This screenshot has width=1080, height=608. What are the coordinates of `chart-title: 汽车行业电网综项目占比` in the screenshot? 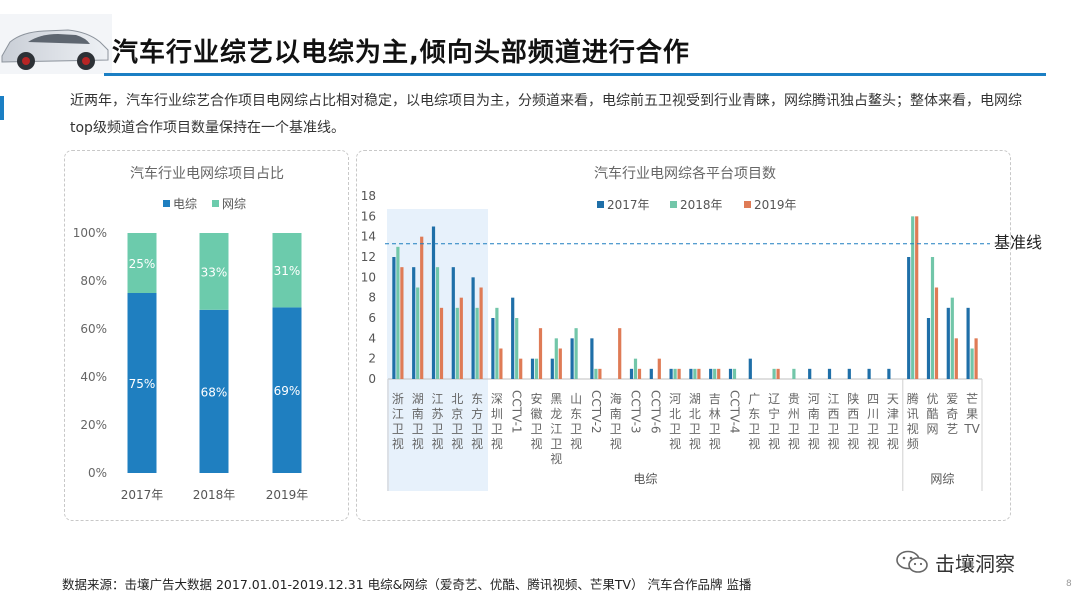 It's located at (207, 173).